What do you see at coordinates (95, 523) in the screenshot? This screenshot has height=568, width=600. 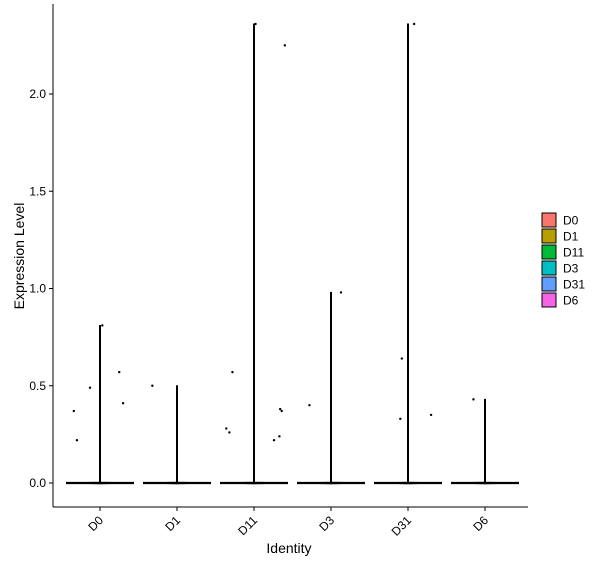 I see `x-tick-label: D0` at bounding box center [95, 523].